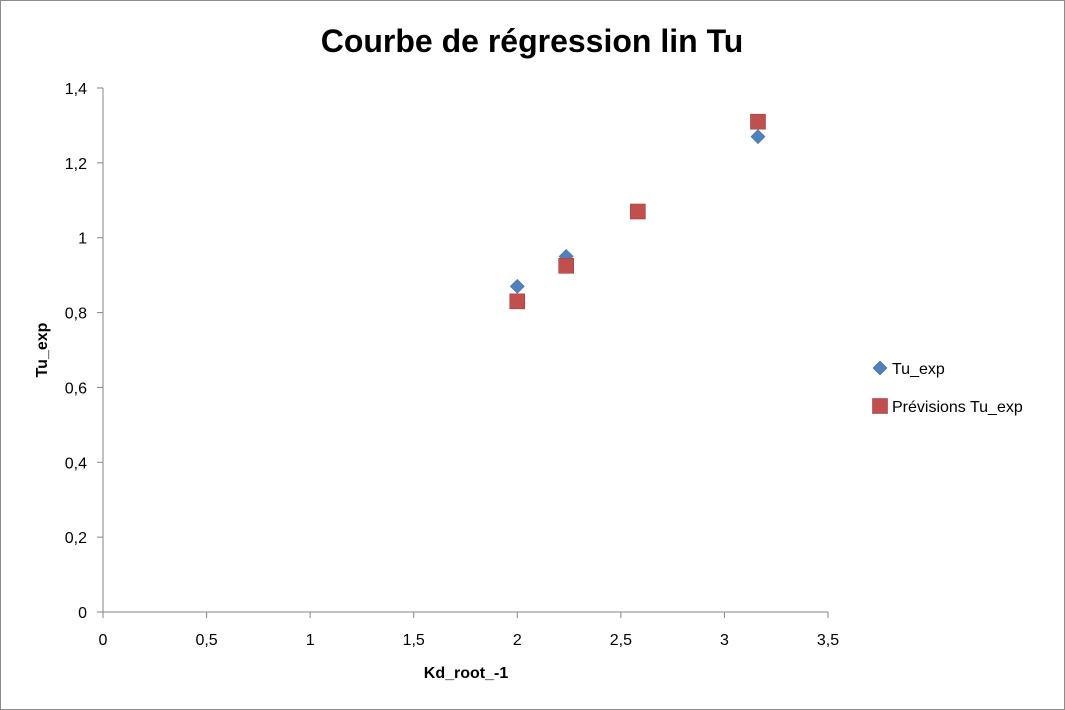  What do you see at coordinates (84, 351) in the screenshot?
I see `y-axis-ticks: 0 0,2 0,4 0,6 0,8 1 1,2 1,4` at bounding box center [84, 351].